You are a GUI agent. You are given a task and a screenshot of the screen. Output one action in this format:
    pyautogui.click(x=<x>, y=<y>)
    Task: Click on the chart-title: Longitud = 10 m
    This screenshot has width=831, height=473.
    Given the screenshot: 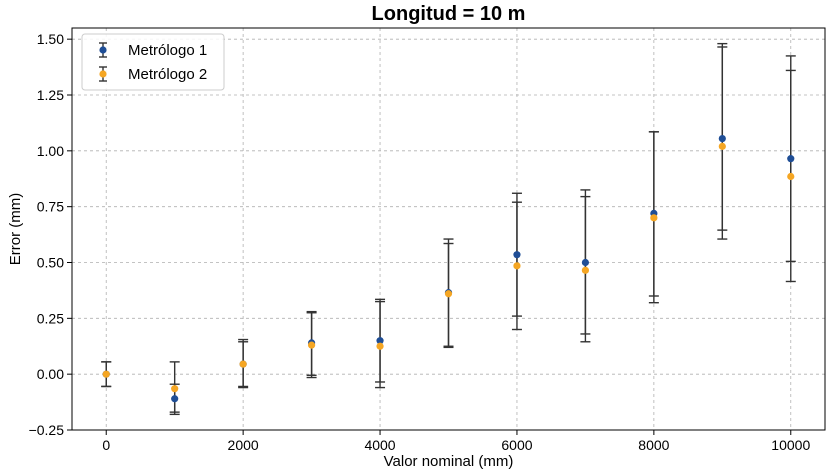 What is the action you would take?
    pyautogui.click(x=449, y=14)
    